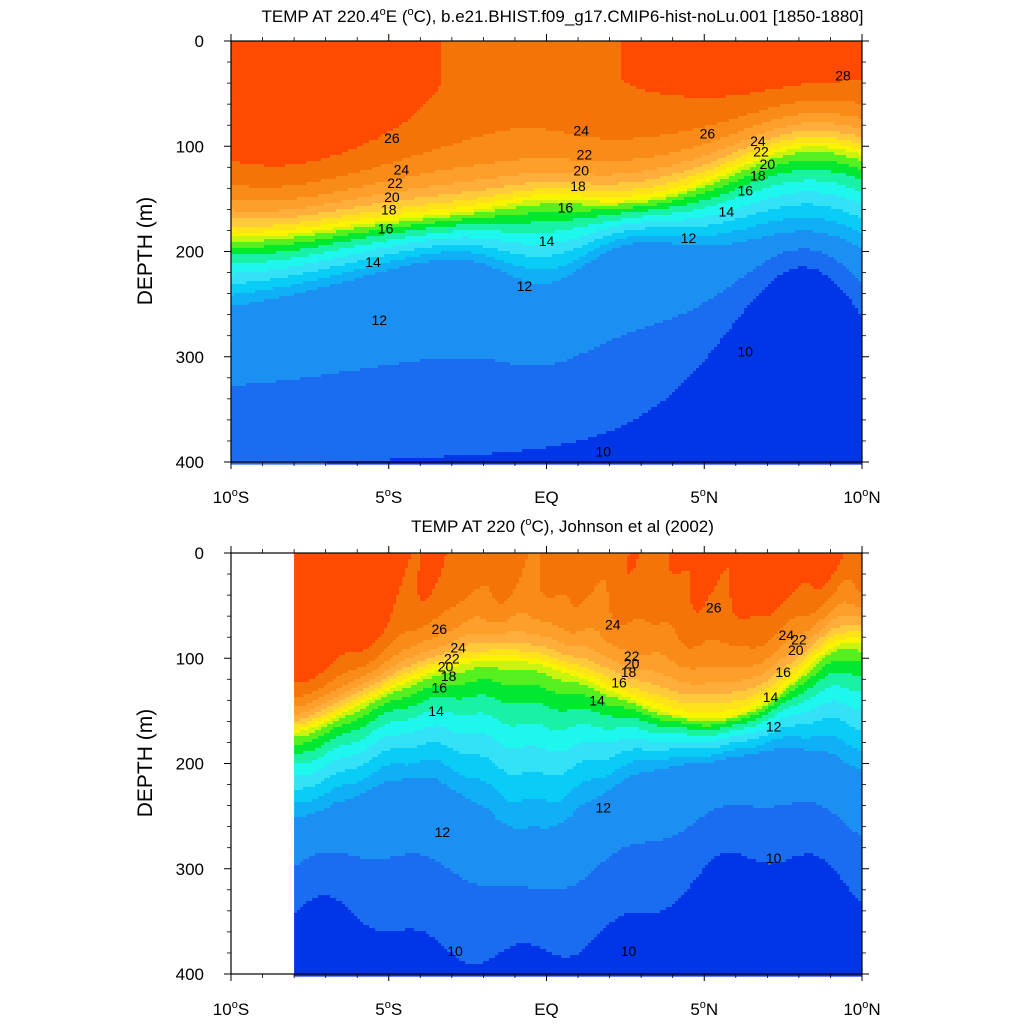  What do you see at coordinates (843, 76) in the screenshot?
I see `contour-label: 28` at bounding box center [843, 76].